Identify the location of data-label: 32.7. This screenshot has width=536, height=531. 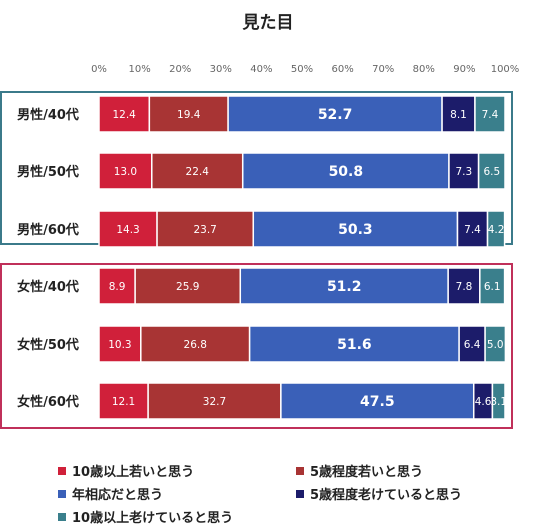
(214, 402).